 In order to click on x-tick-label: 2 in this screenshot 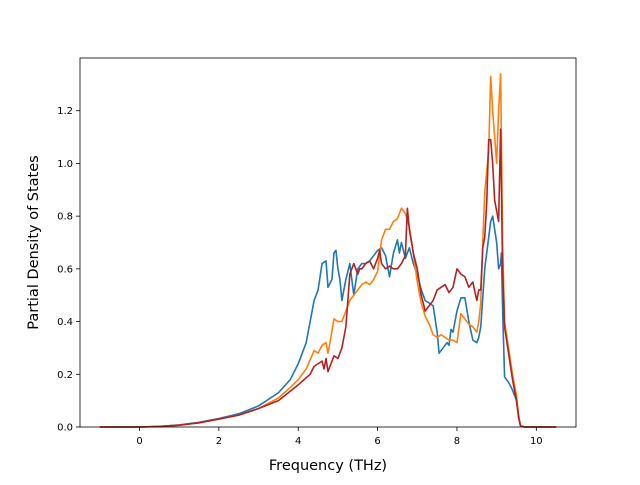, I will do `click(219, 441)`.